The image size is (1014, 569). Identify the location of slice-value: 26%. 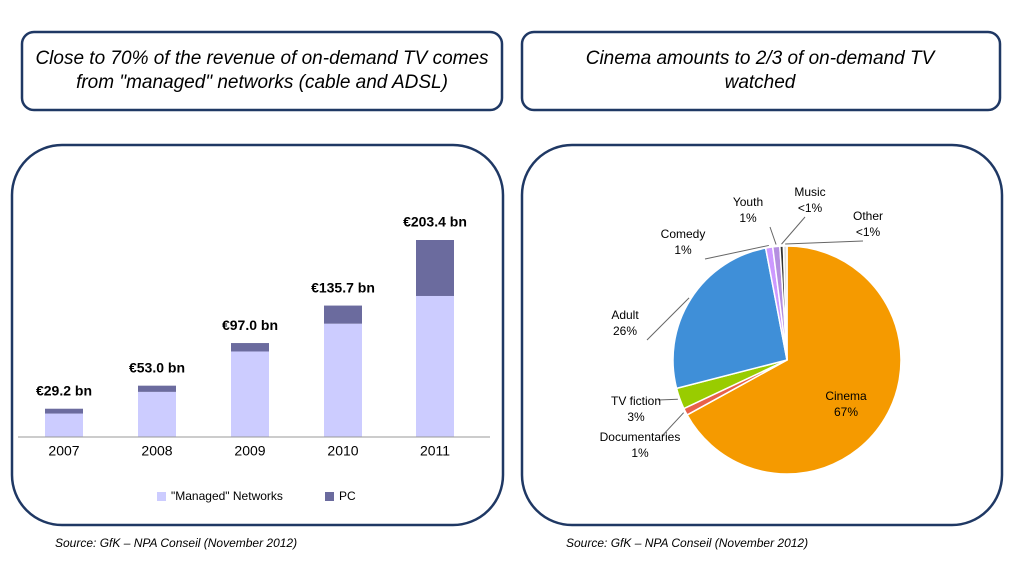
(625, 331).